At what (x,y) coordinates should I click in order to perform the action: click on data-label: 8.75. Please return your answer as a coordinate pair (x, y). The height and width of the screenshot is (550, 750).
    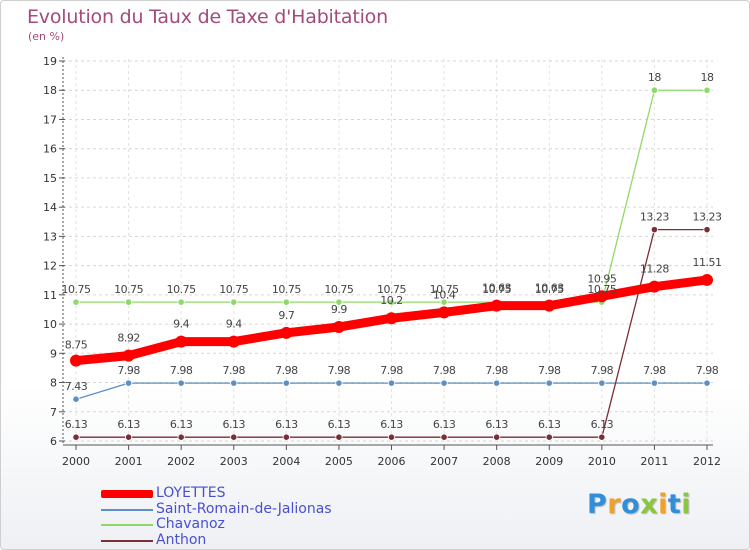
    Looking at the image, I should click on (76, 345).